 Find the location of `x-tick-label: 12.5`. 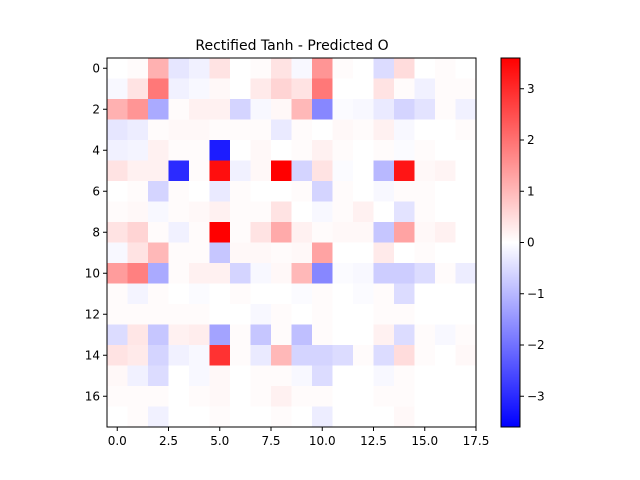

x-tick-label: 12.5 is located at coordinates (373, 441).